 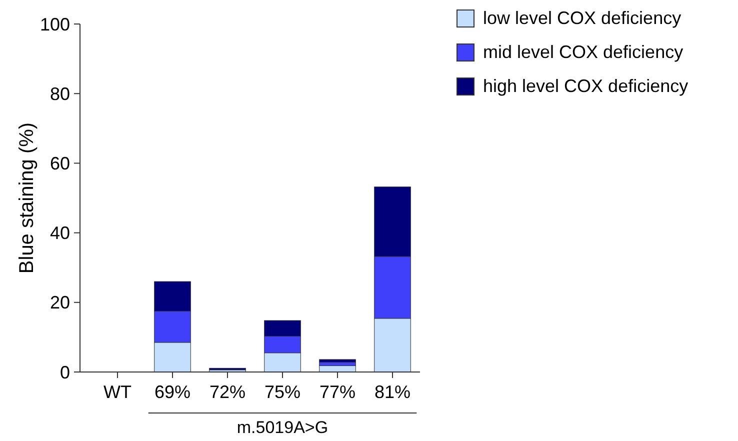 I want to click on y-tick-label: 80, so click(x=60, y=94).